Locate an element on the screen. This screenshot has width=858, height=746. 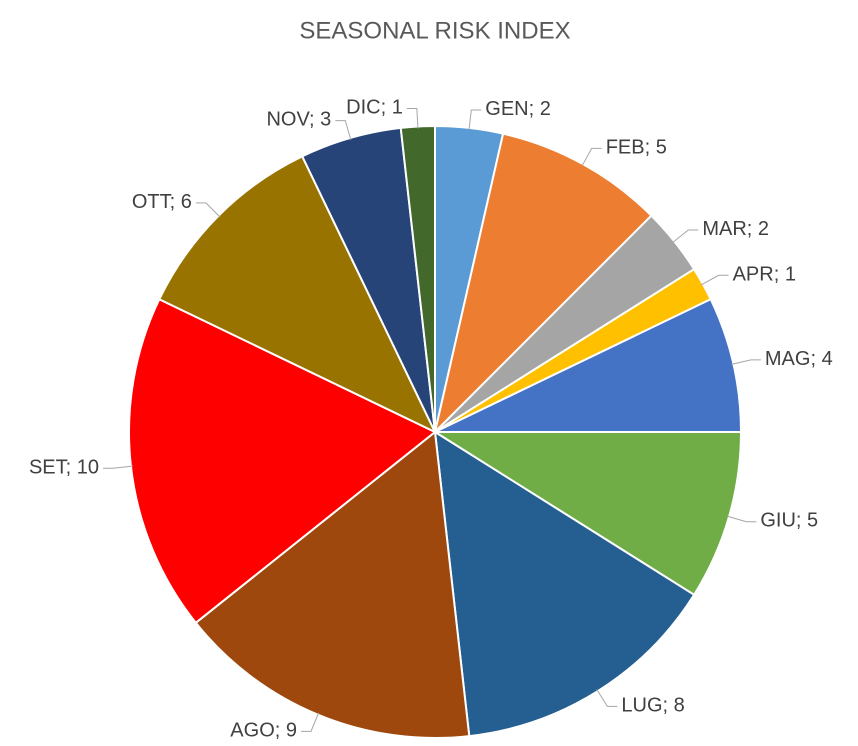
data-label: GEN; 2 is located at coordinates (518, 109).